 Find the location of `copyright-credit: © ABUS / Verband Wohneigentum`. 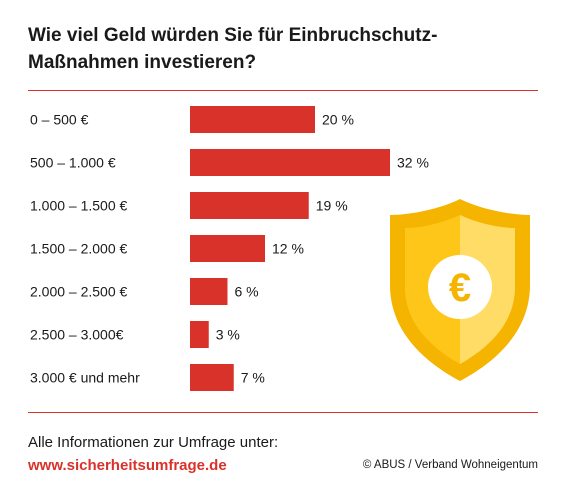

copyright-credit: © ABUS / Verband Wohneigentum is located at coordinates (450, 465).